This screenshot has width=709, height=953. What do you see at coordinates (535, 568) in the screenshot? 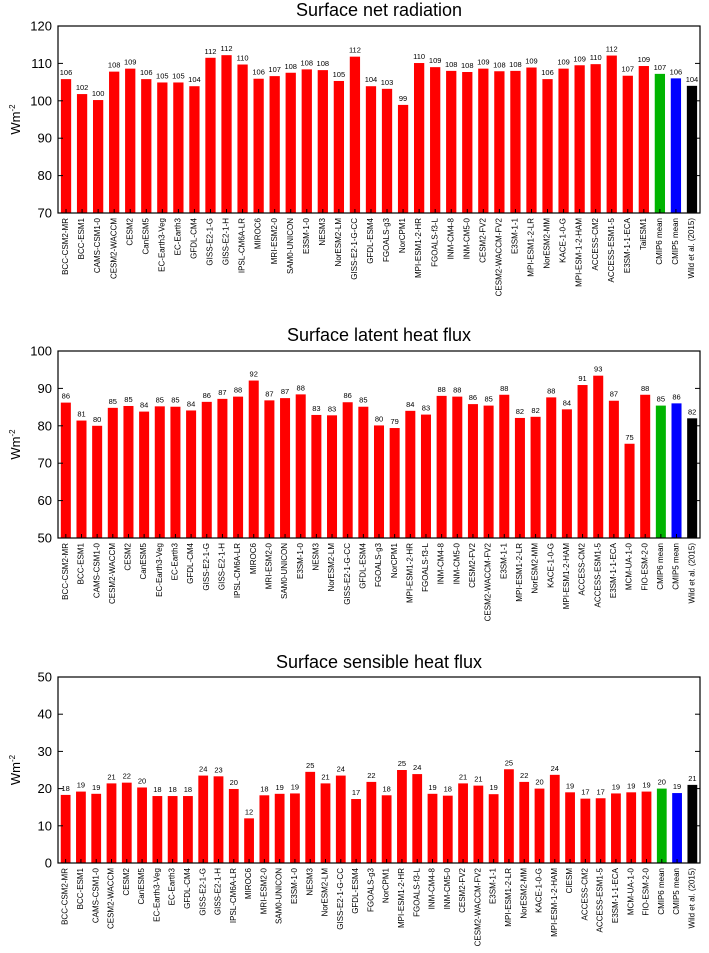
I see `x-tick-label: NorESM2-MM` at bounding box center [535, 568].